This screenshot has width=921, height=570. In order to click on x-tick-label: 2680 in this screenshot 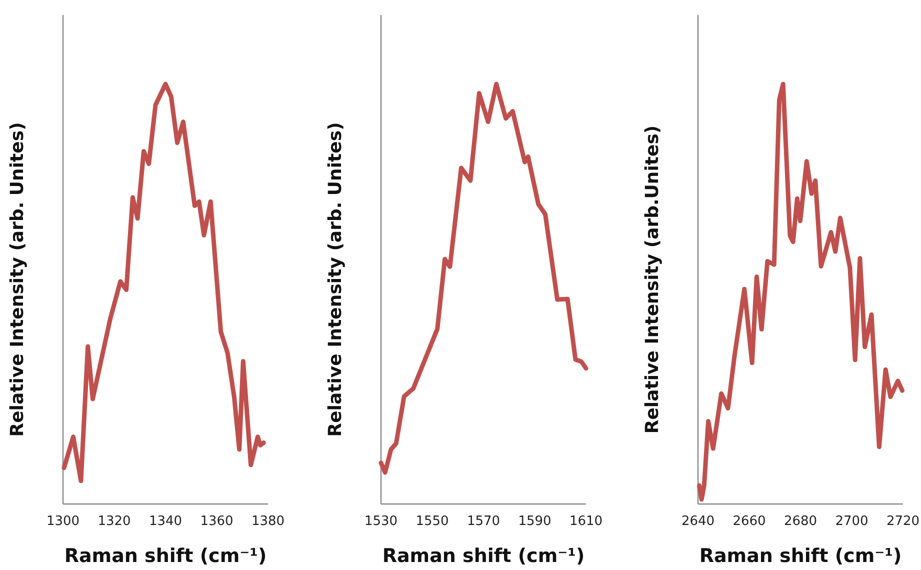, I will do `click(801, 522)`.